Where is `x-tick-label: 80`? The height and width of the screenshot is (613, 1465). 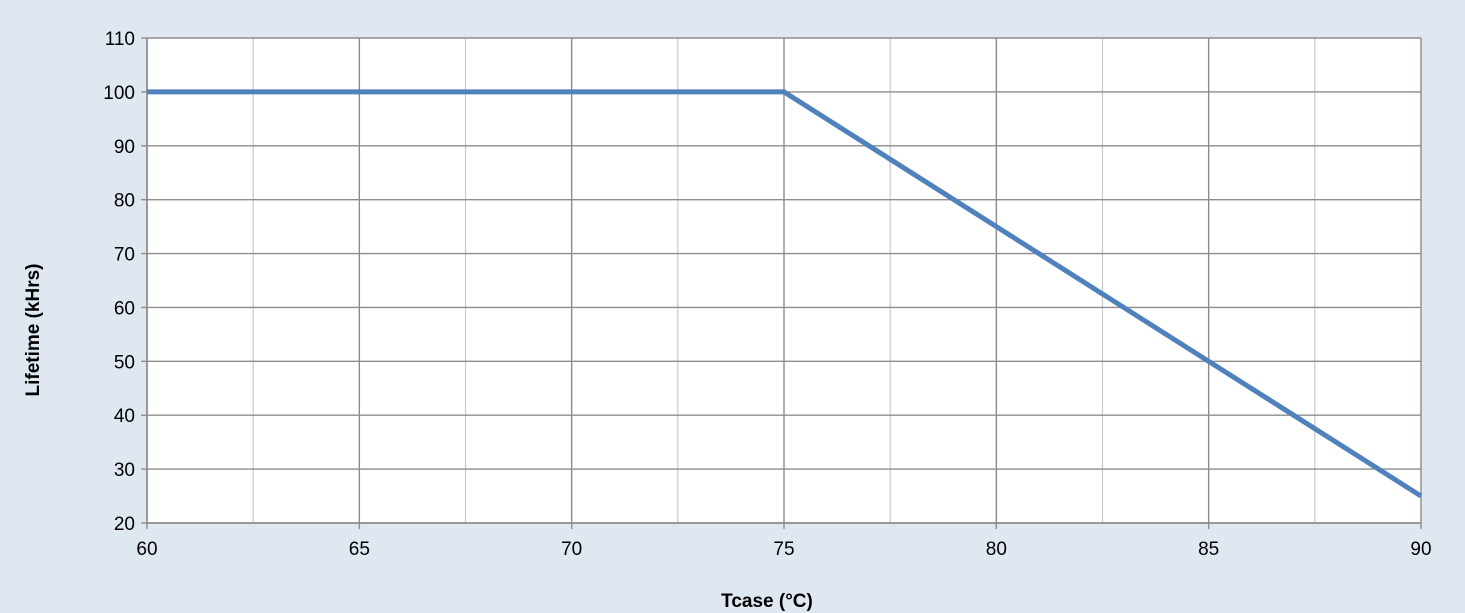 x-tick-label: 80 is located at coordinates (996, 549).